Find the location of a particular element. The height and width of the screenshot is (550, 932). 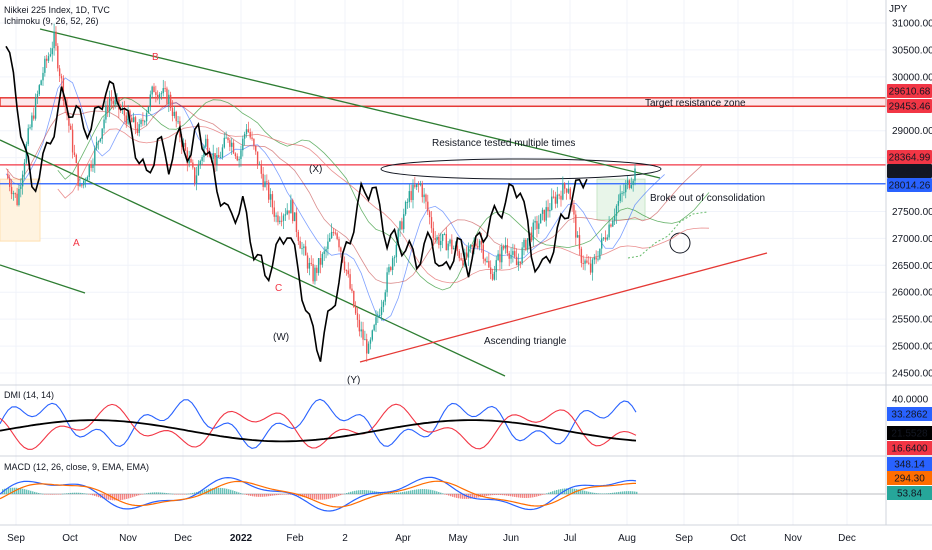

dmi-minus-value: 16.6400 is located at coordinates (909, 449).